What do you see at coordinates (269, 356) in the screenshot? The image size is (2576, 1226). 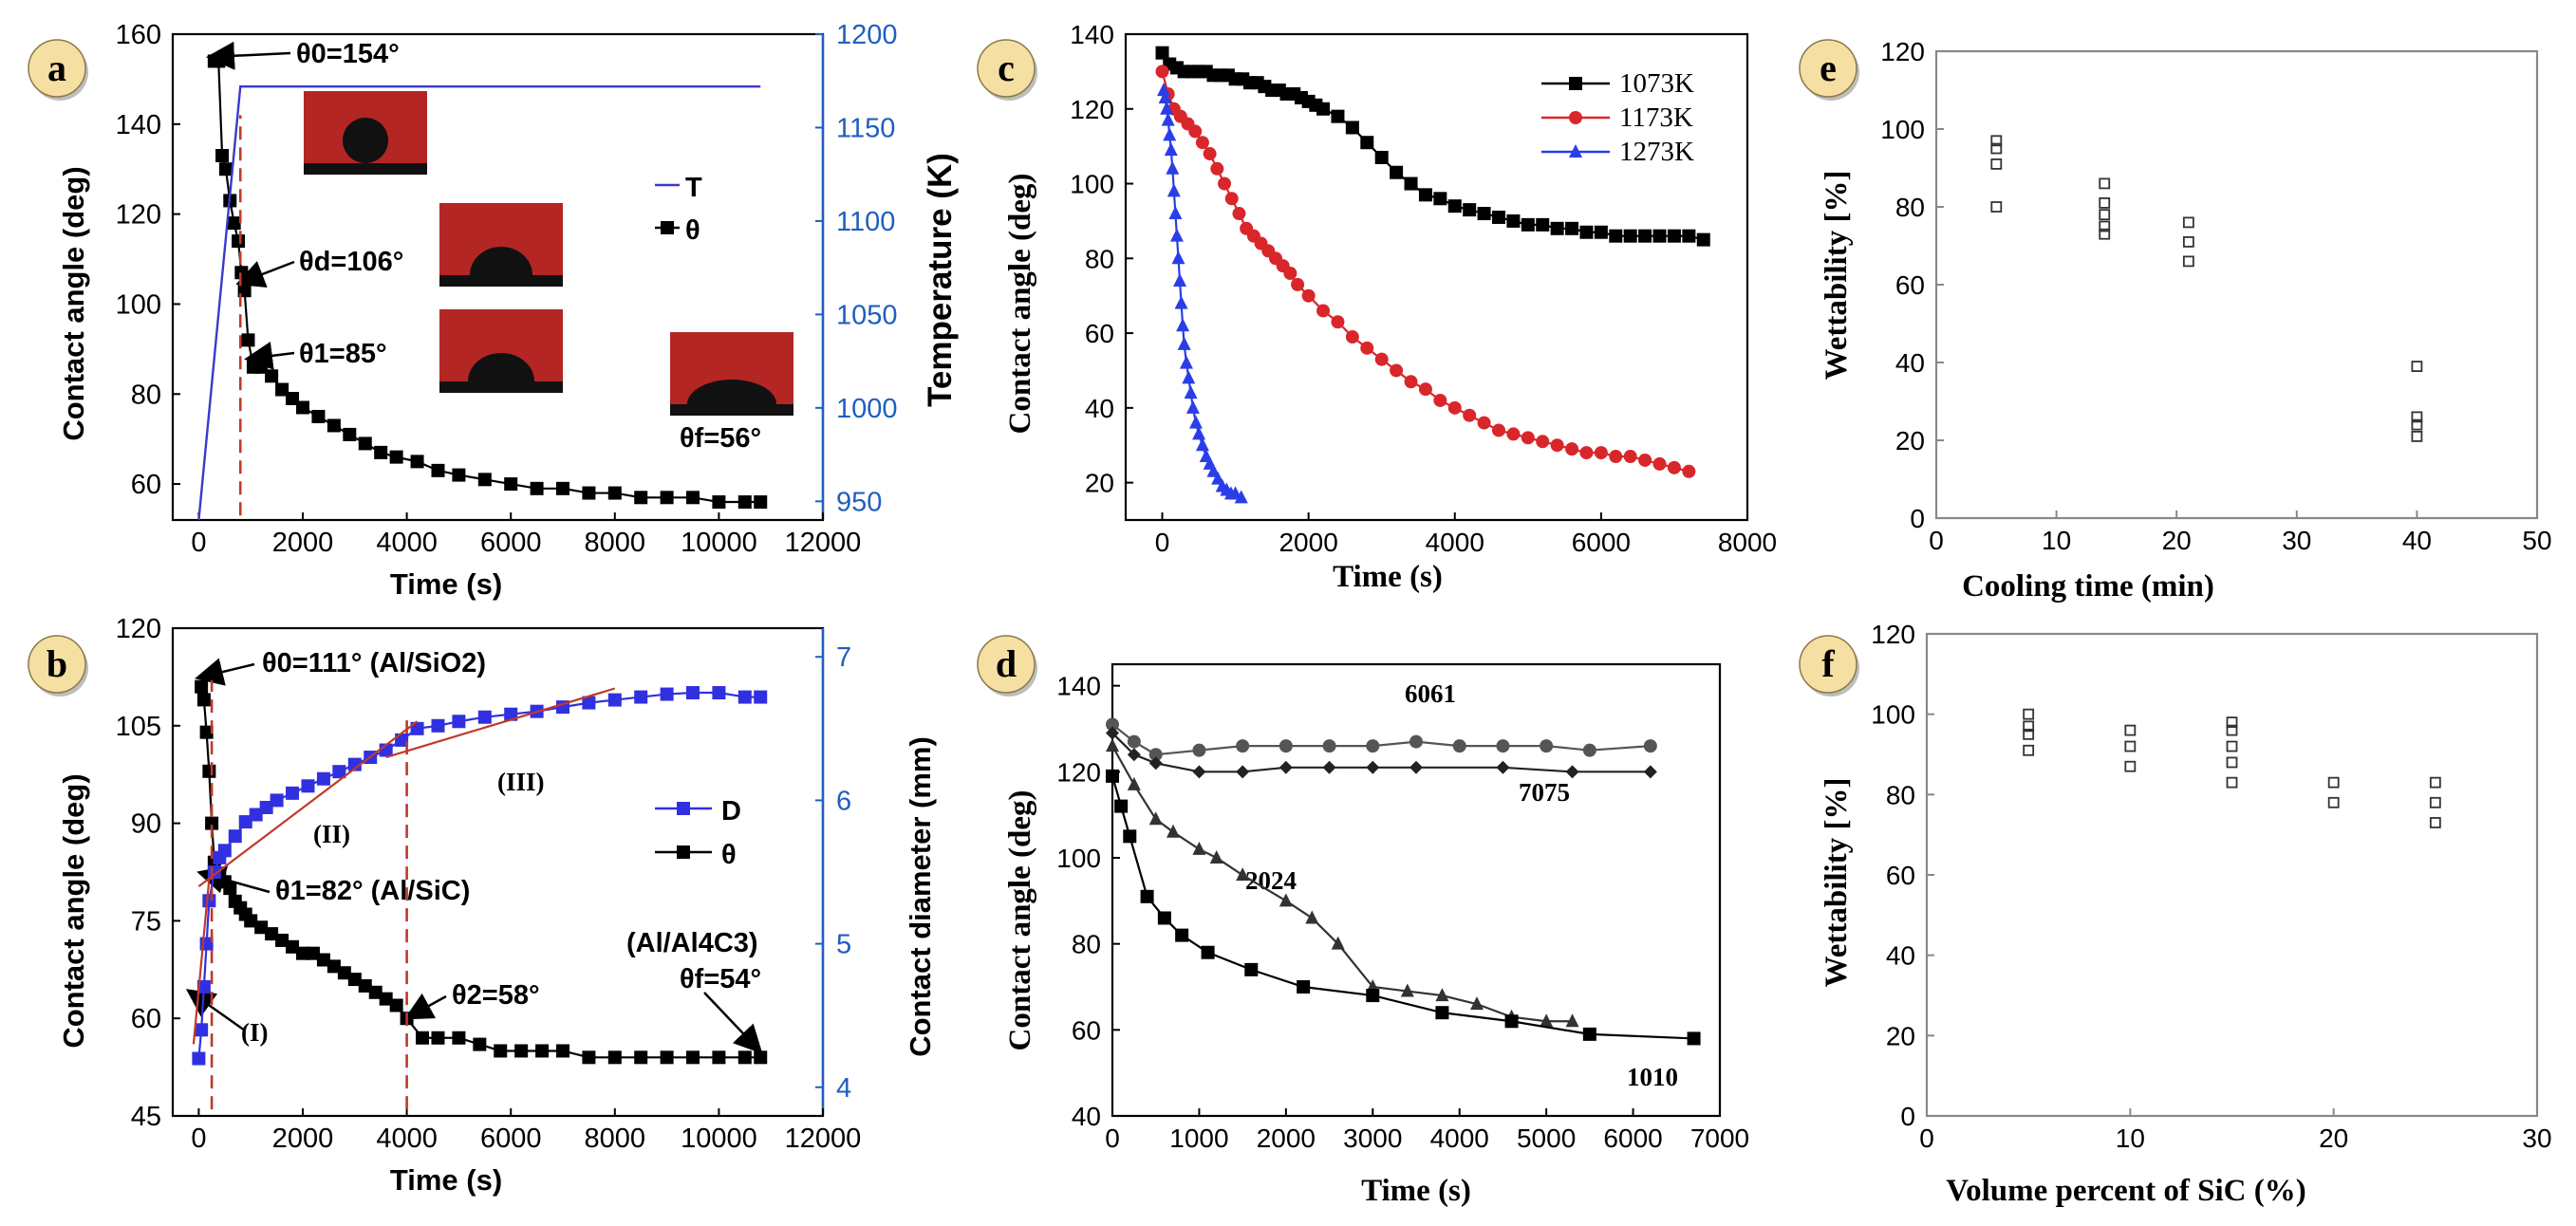 I see `panel-a-arrow-theta1` at bounding box center [269, 356].